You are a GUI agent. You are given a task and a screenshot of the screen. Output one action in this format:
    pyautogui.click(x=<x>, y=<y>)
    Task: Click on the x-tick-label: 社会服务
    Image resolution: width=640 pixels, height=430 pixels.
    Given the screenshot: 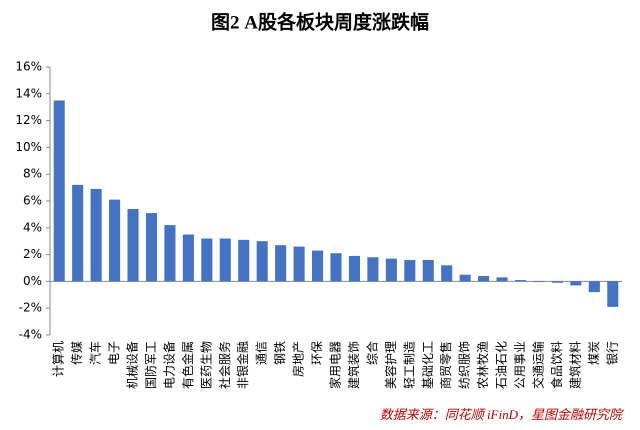 What is the action you would take?
    pyautogui.click(x=224, y=365)
    